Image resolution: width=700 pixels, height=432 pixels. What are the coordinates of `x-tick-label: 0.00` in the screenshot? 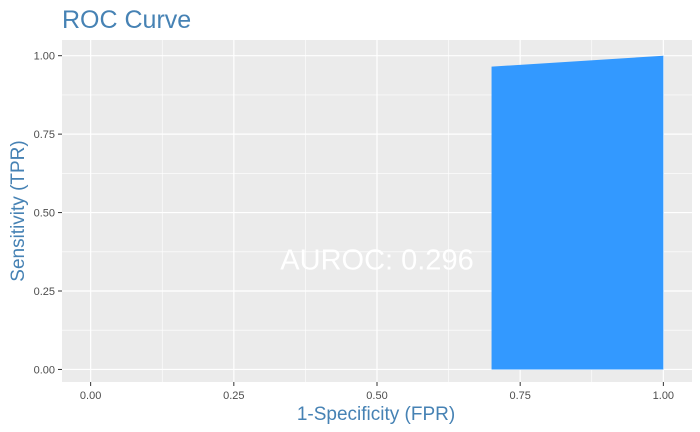 It's located at (90, 396).